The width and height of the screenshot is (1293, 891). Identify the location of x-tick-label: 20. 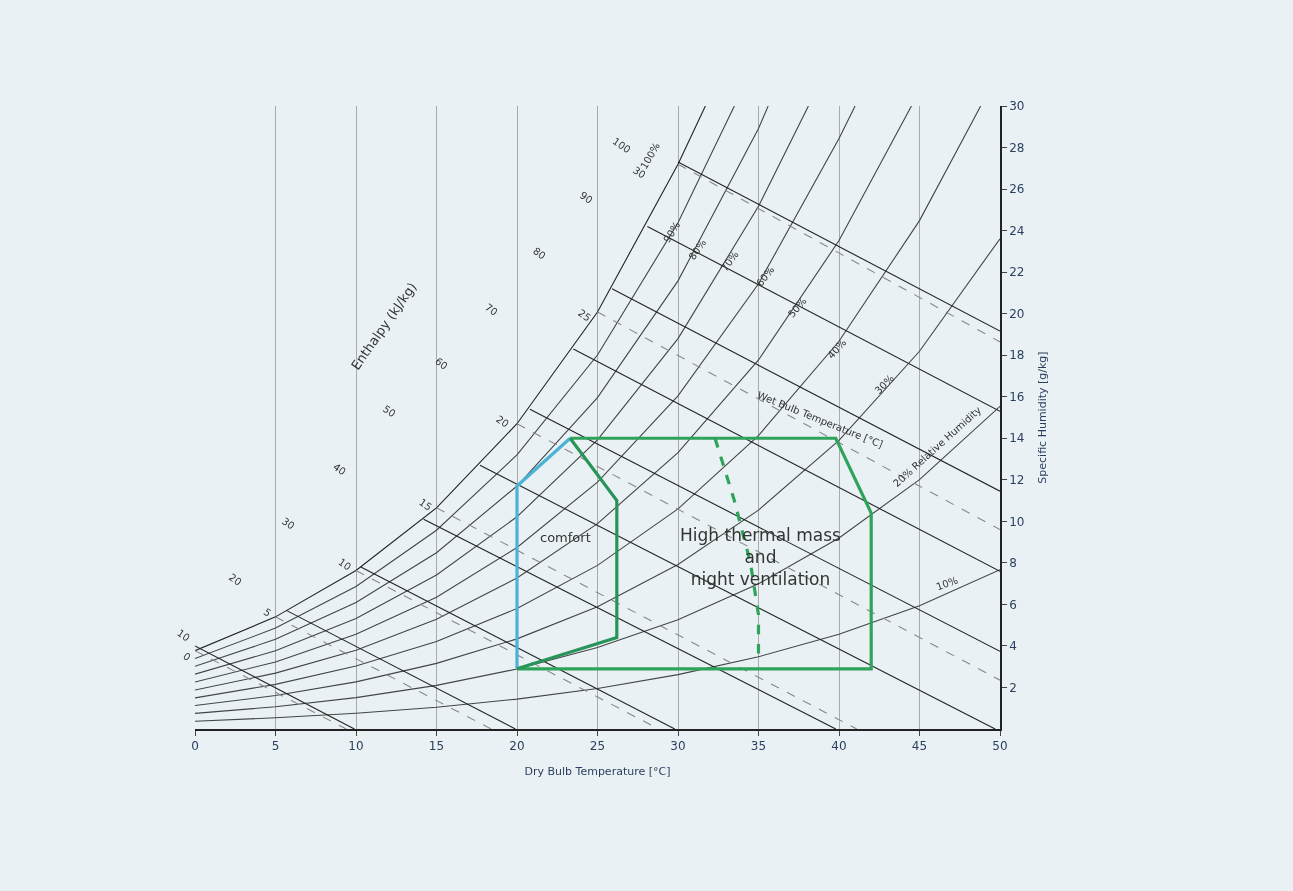
(517, 746).